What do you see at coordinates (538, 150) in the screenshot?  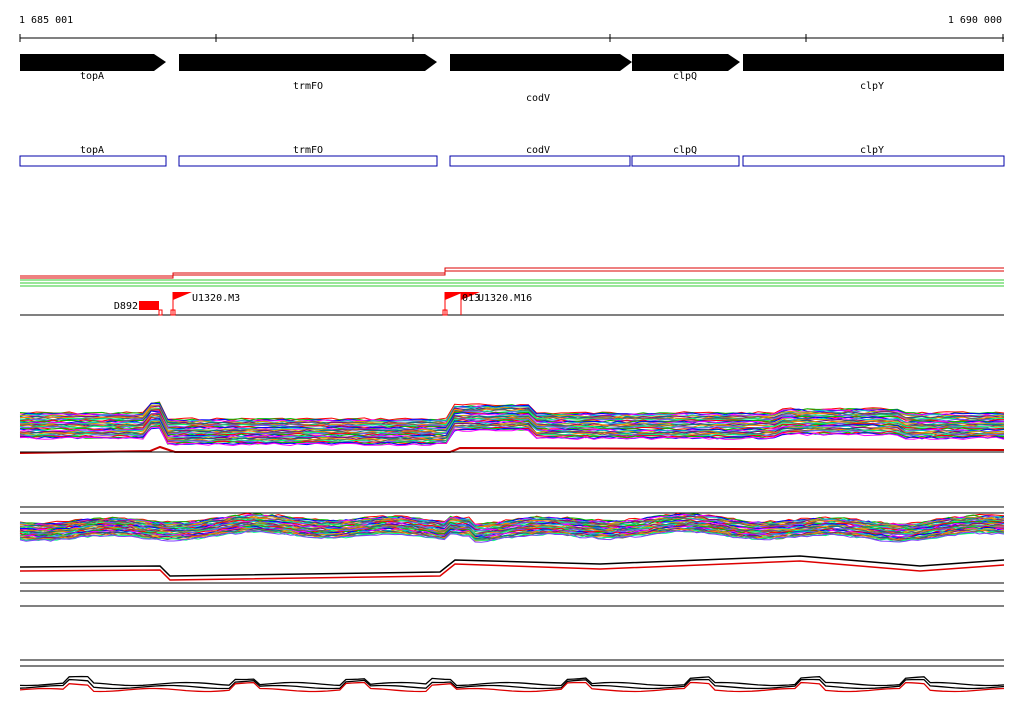 I see `cds-label: codV` at bounding box center [538, 150].